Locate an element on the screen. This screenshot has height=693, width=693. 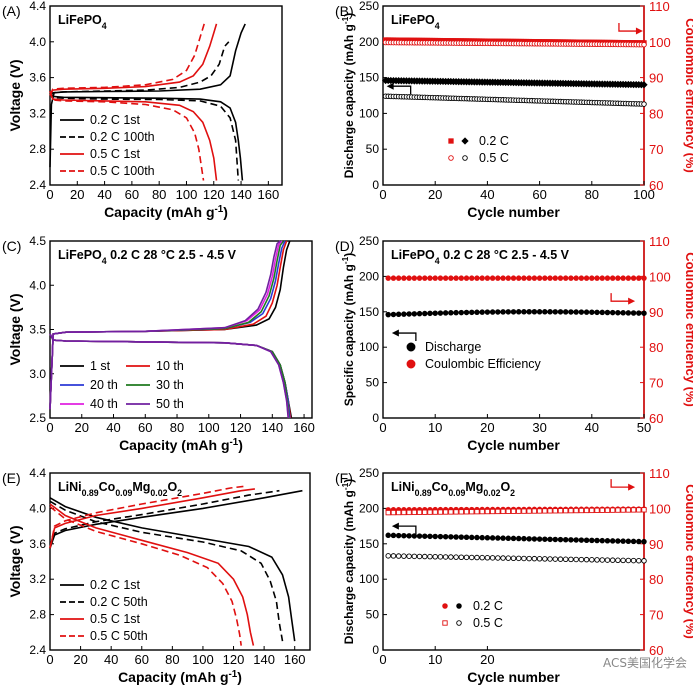
x-axis-label: Capacity (mAh g-1) is located at coordinates (166, 212).